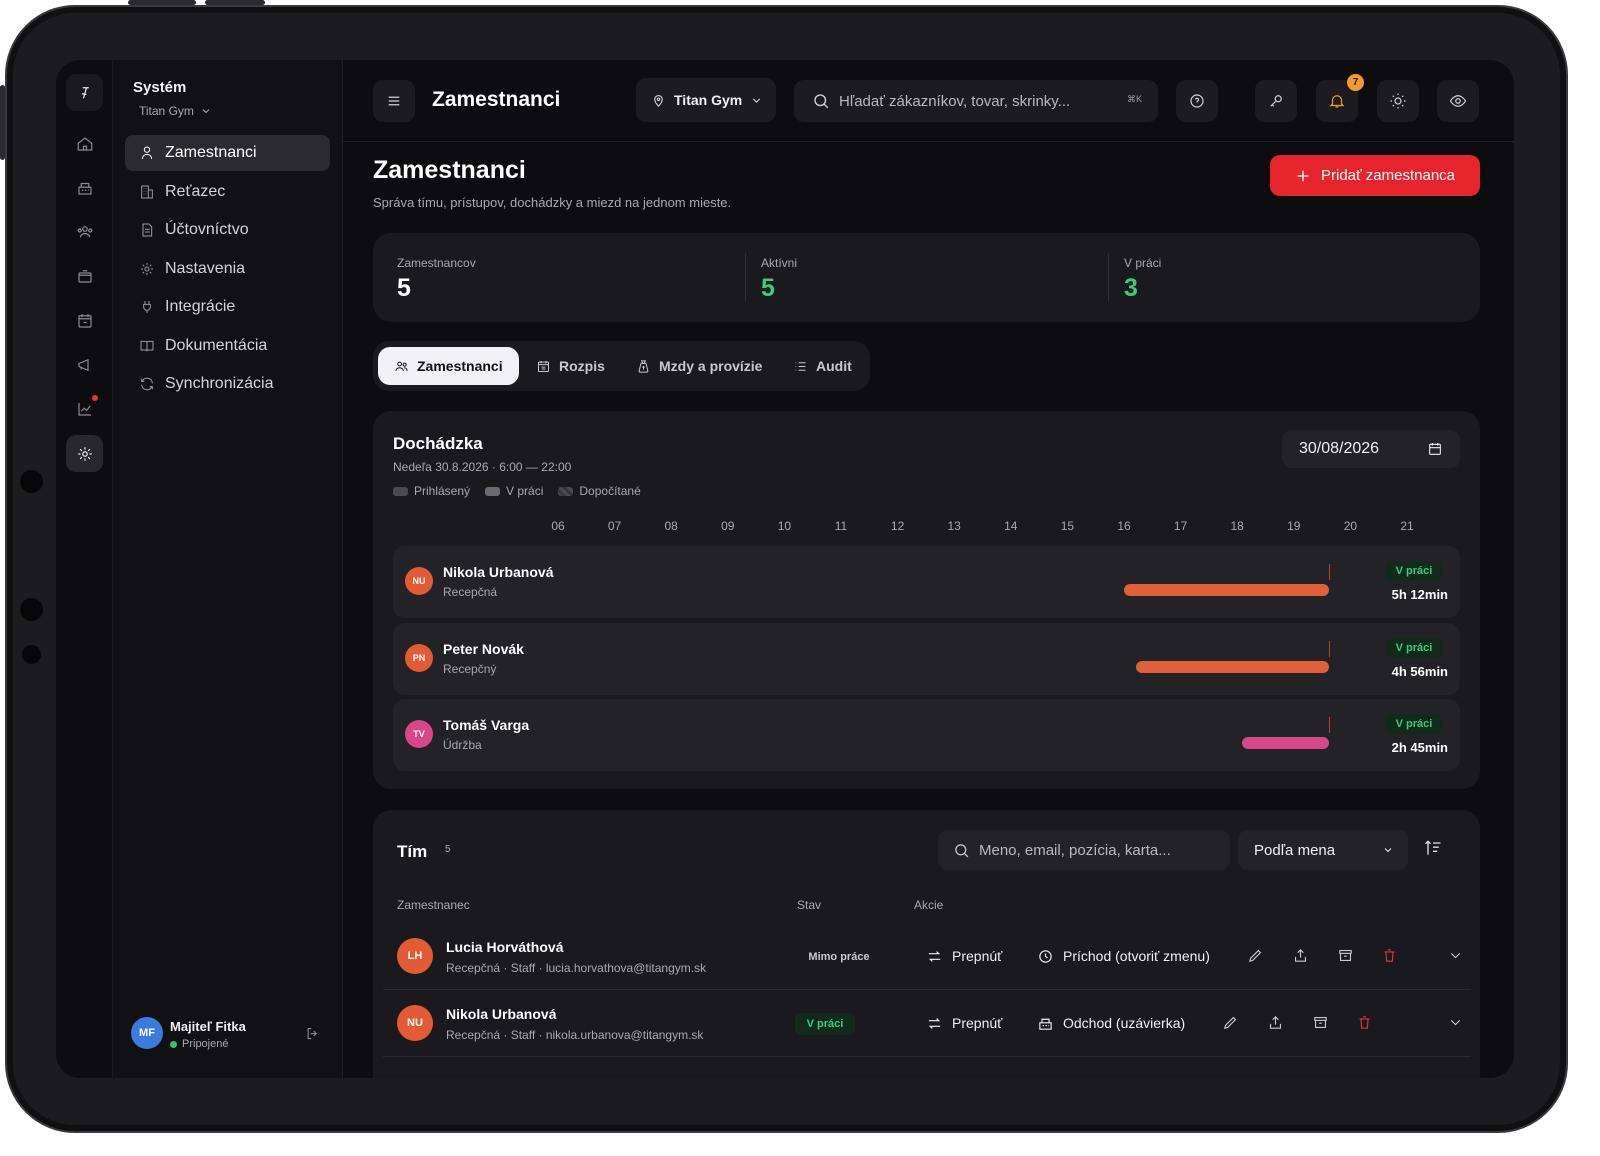 The image size is (1600, 1156). I want to click on status-badge: V práci, so click(1414, 571).